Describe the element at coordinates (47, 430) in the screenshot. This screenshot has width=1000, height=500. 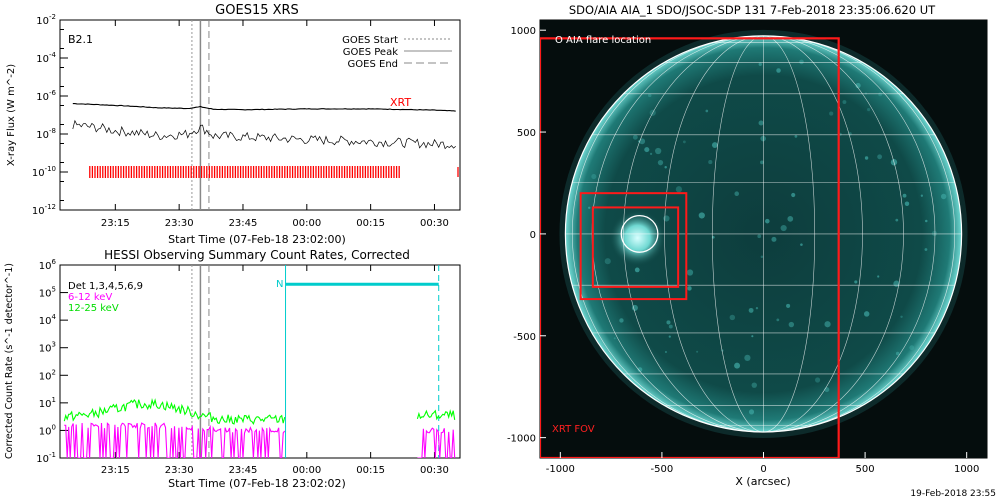
I see `hessi-y-tick-label: 10⁰` at that location.